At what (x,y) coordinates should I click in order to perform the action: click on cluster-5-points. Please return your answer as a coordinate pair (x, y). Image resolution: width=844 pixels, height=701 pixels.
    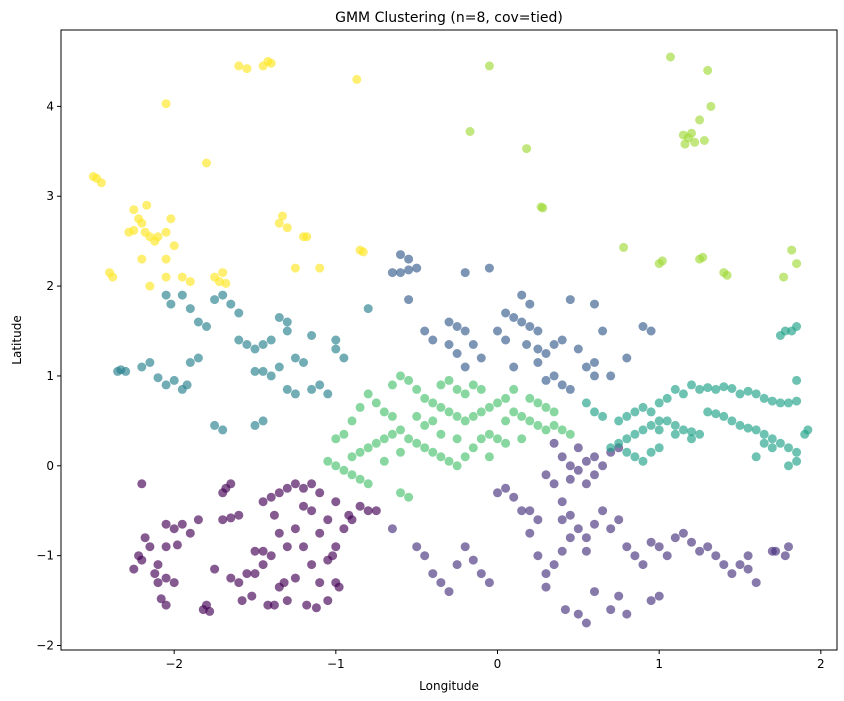
    Looking at the image, I should click on (449, 436).